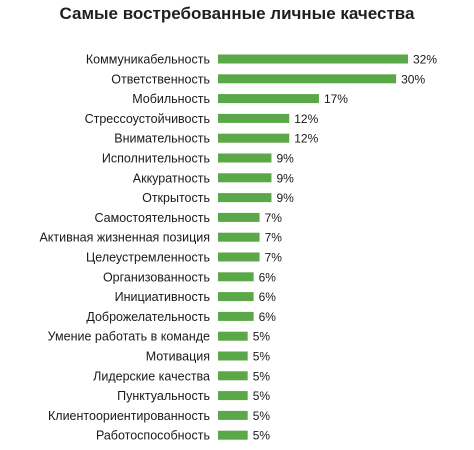 Image resolution: width=474 pixels, height=450 pixels. I want to click on category-label: Мотивация, so click(178, 357).